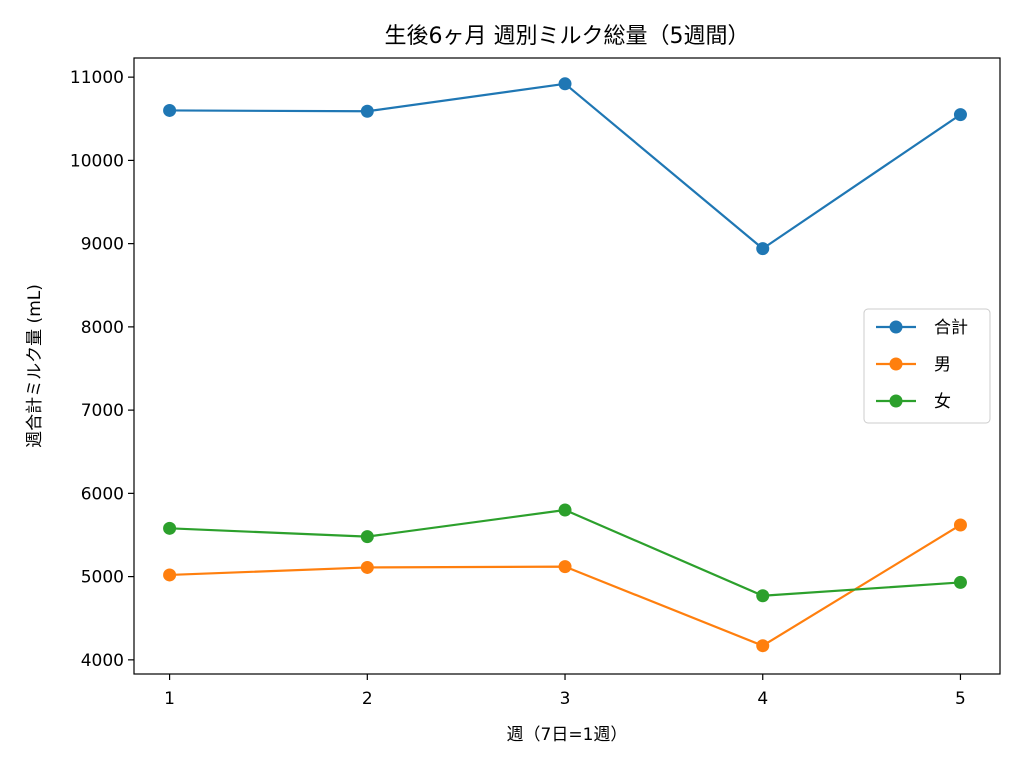  What do you see at coordinates (102, 245) in the screenshot?
I see `y-tick-label: 9000` at bounding box center [102, 245].